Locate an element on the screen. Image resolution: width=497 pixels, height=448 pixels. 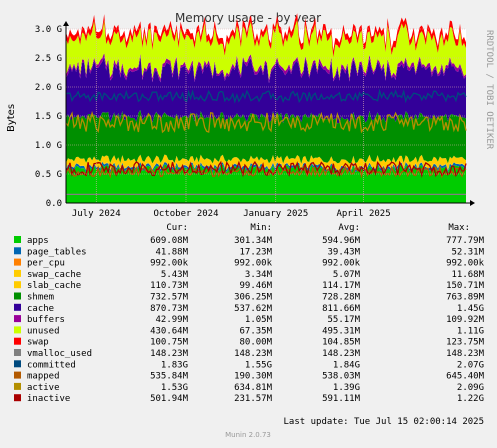
line-inactive is located at coordinates (266, 169).